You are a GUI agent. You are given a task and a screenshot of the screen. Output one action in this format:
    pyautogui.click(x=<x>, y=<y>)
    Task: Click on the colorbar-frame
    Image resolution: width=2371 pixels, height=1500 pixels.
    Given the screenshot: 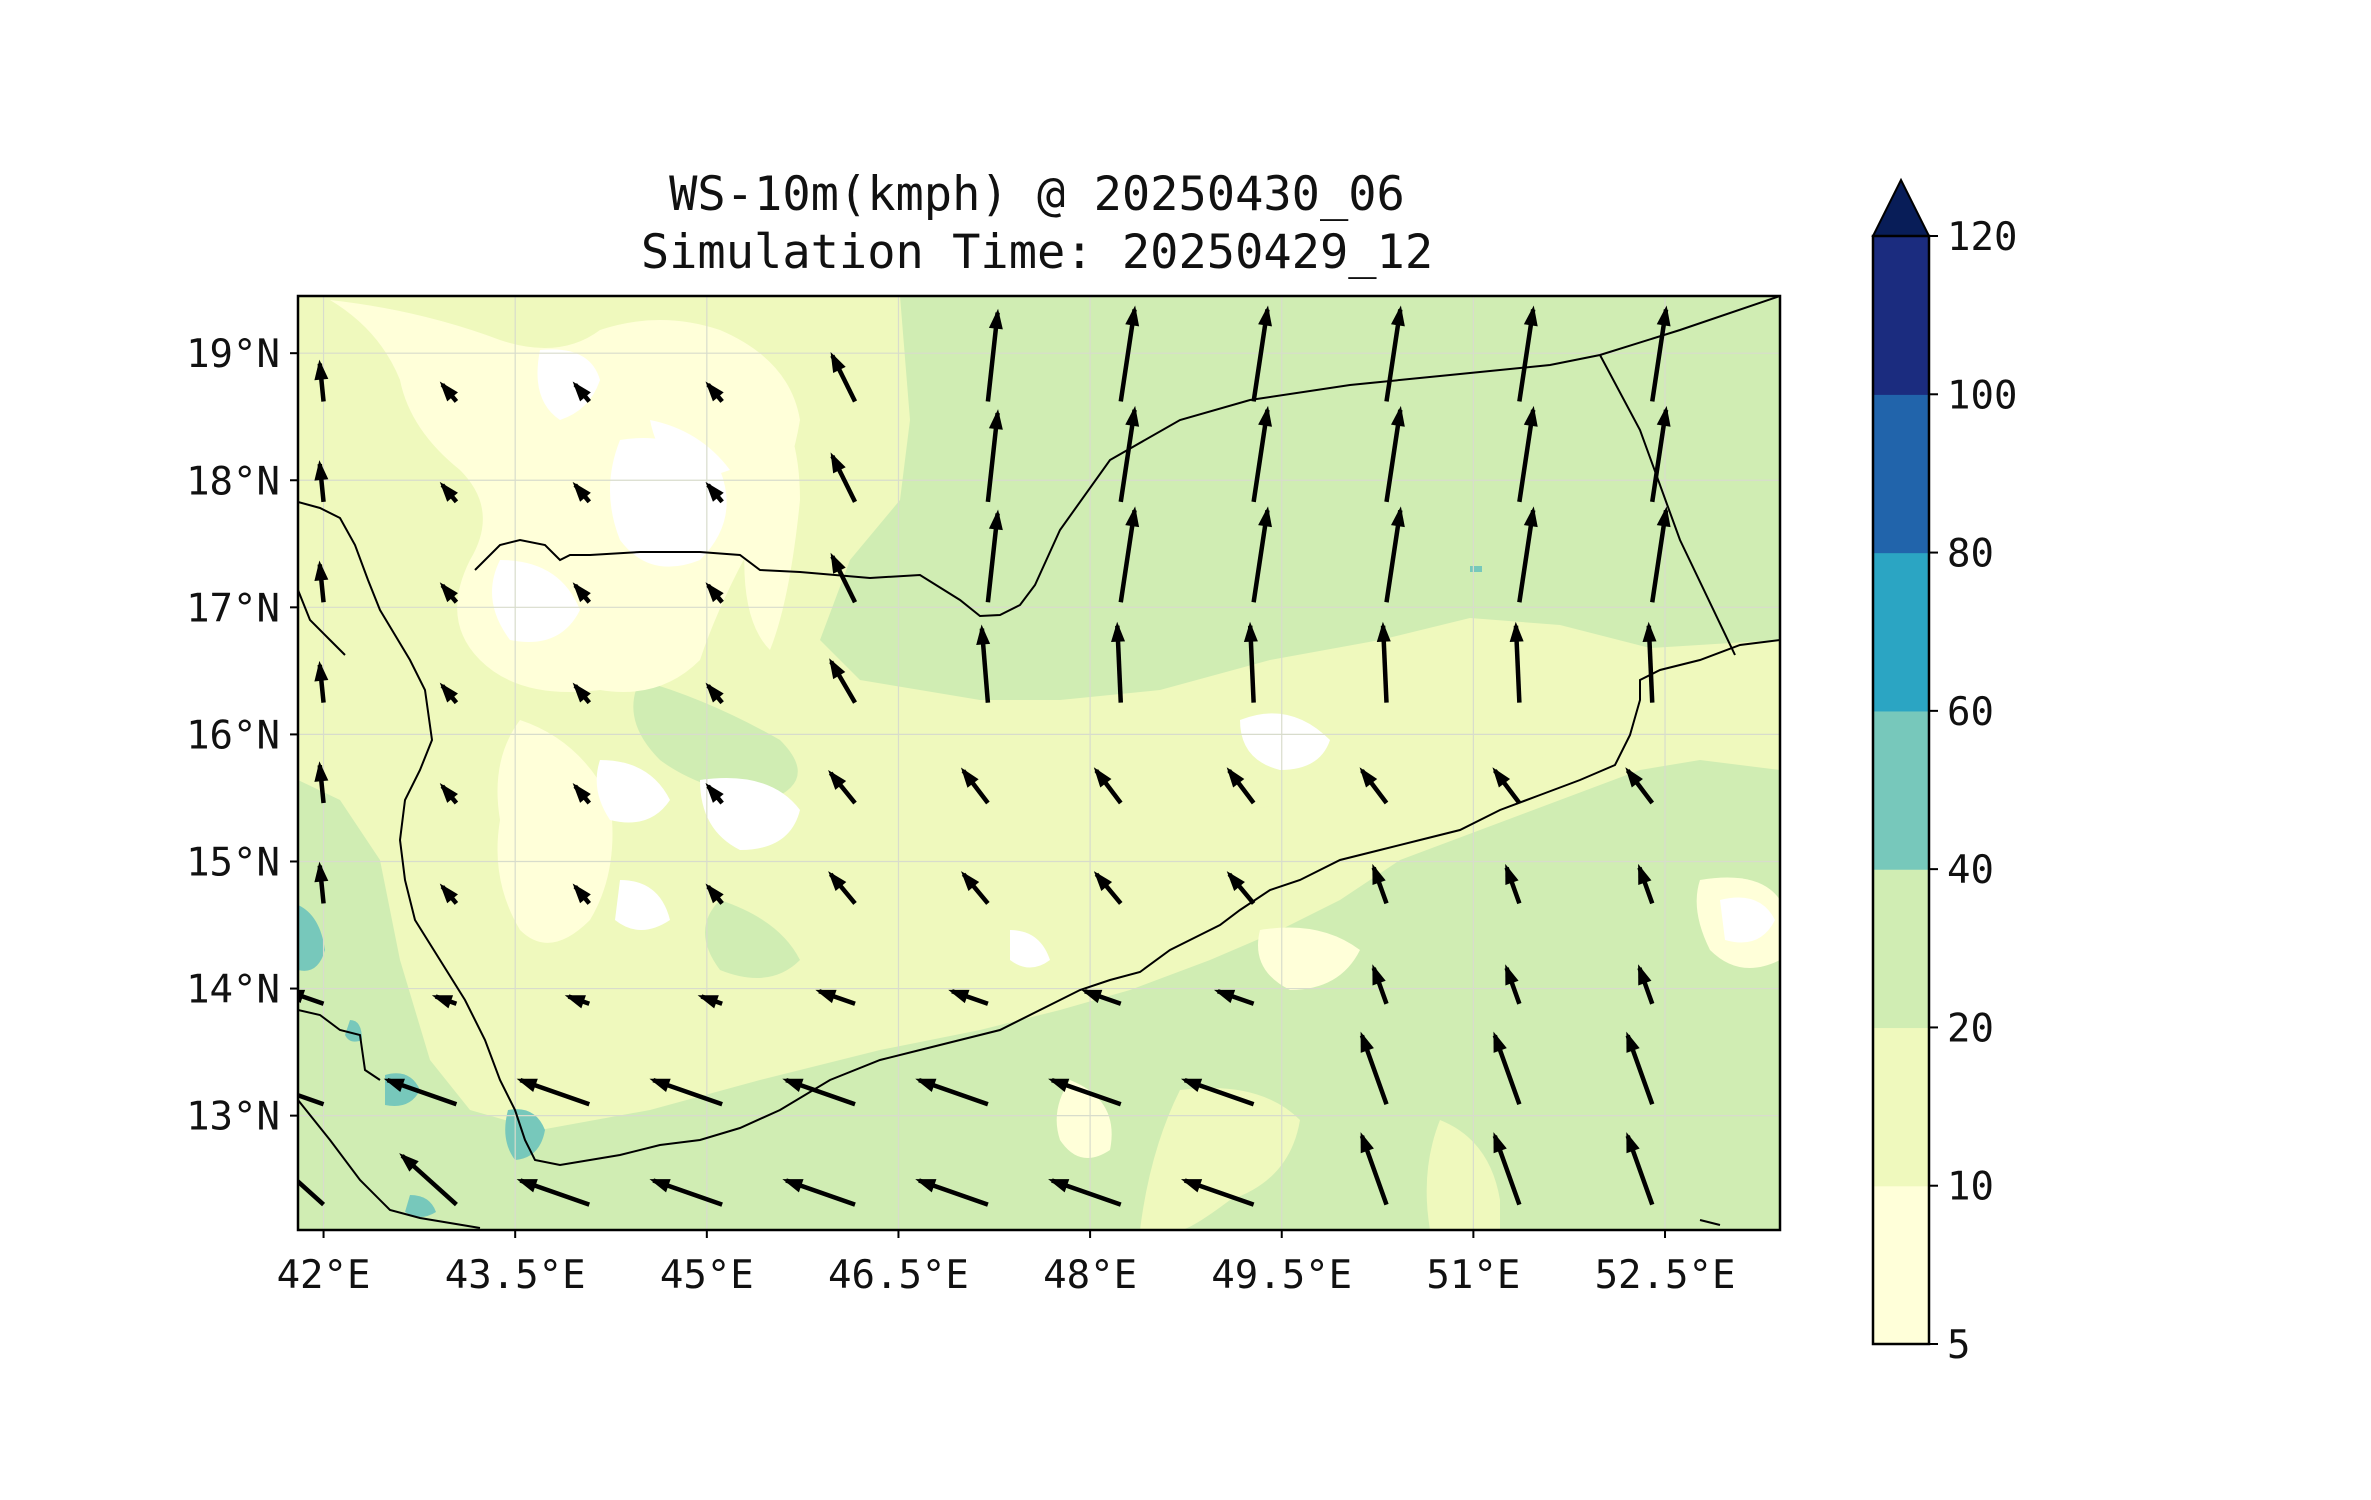 What is the action you would take?
    pyautogui.click(x=1901, y=790)
    